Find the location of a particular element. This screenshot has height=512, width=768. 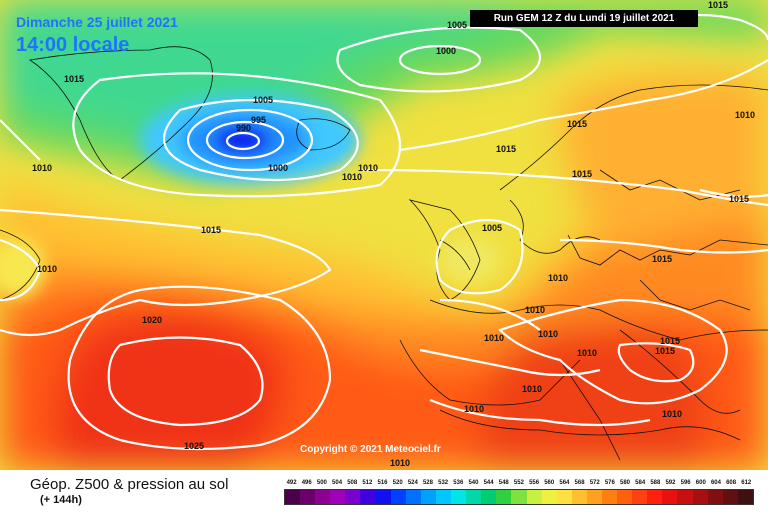

legend-value: 504 is located at coordinates (337, 483).